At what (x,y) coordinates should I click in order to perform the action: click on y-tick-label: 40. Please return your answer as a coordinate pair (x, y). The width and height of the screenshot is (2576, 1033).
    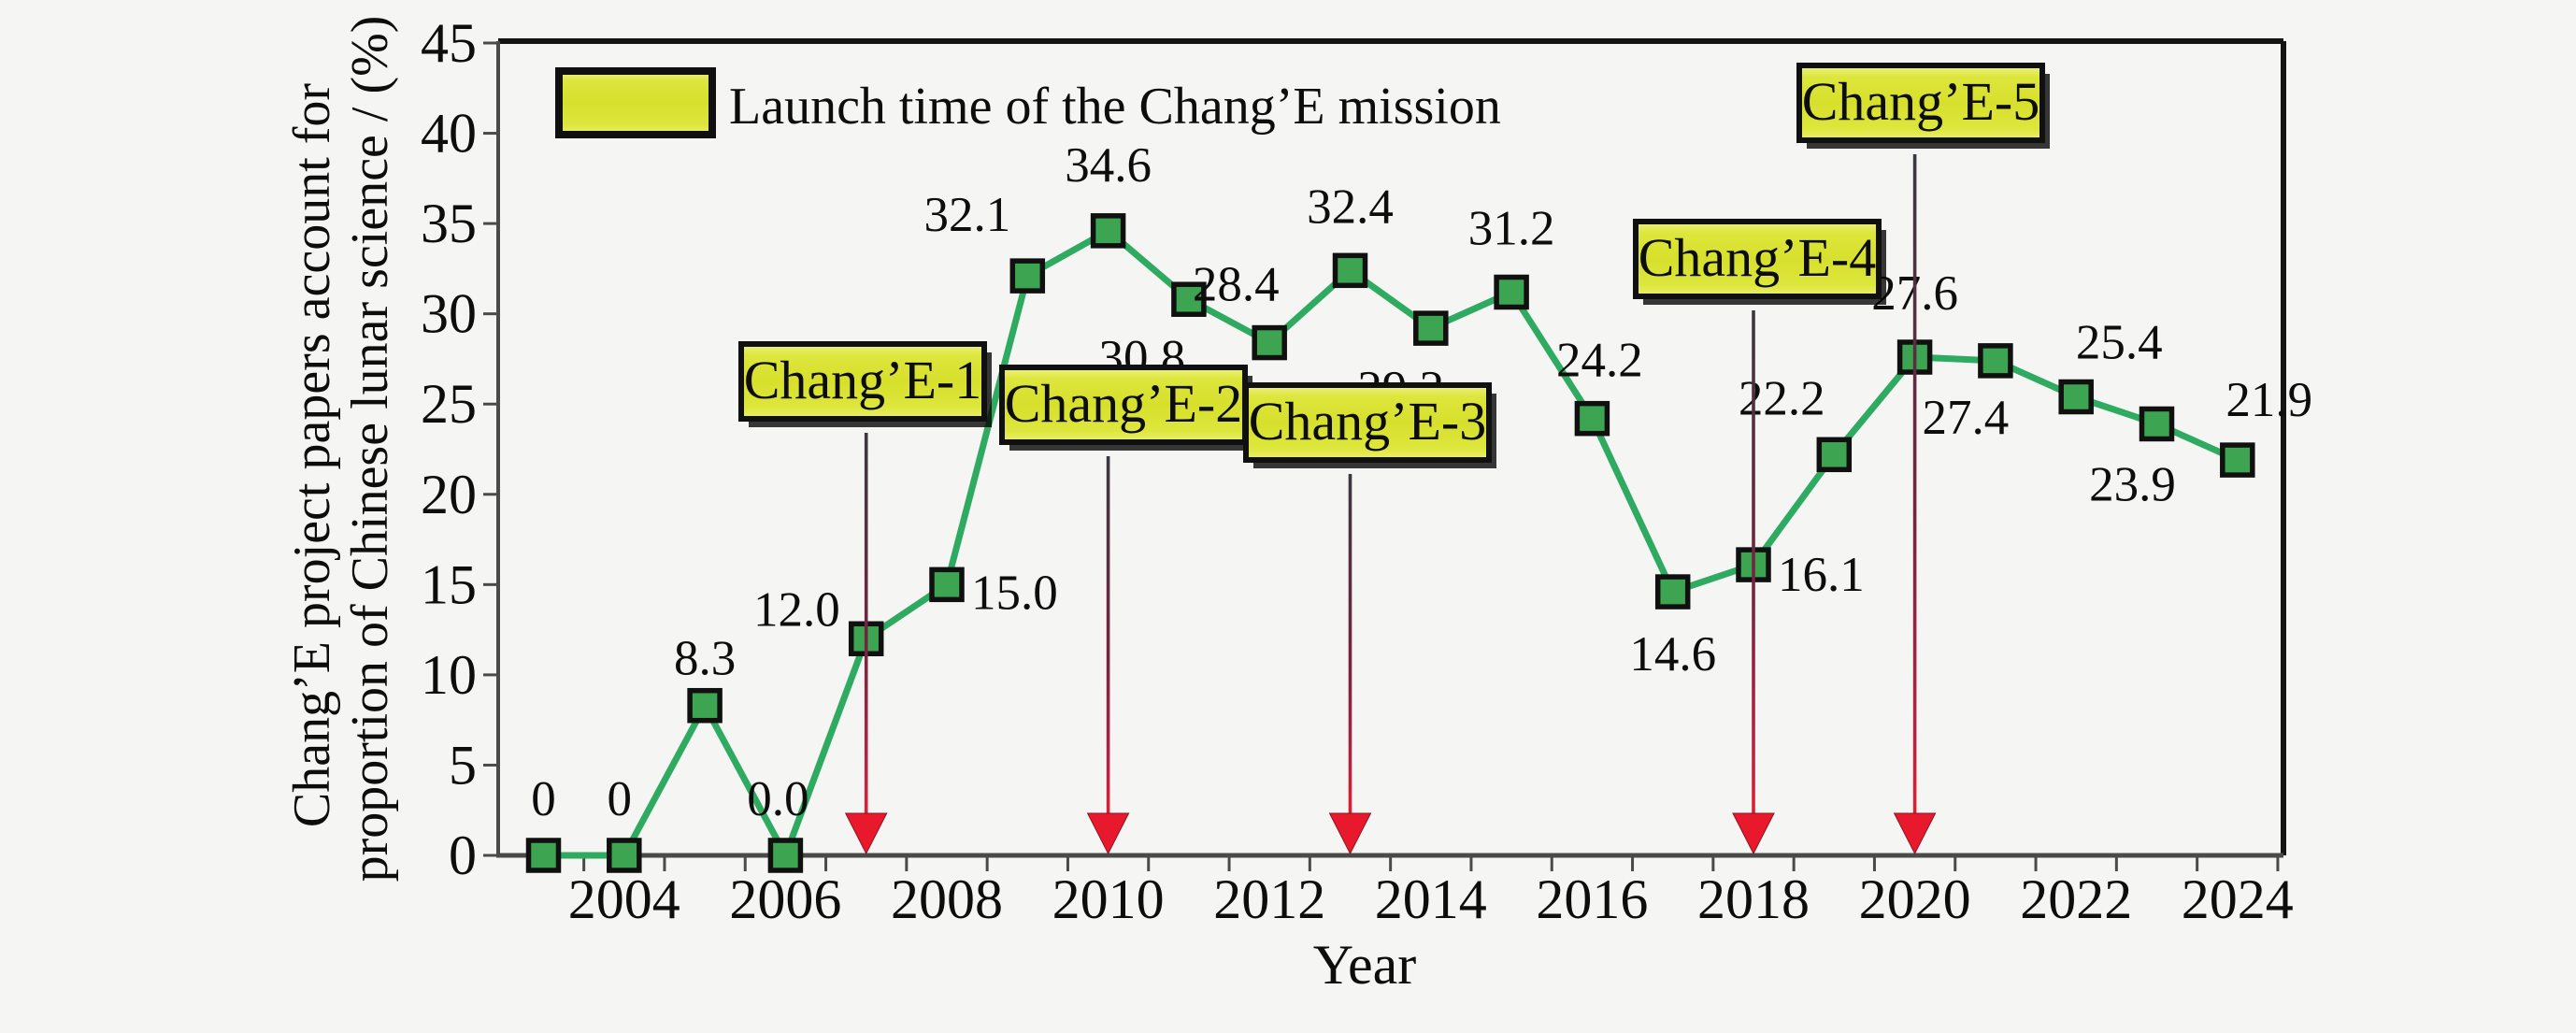
    Looking at the image, I should click on (449, 134).